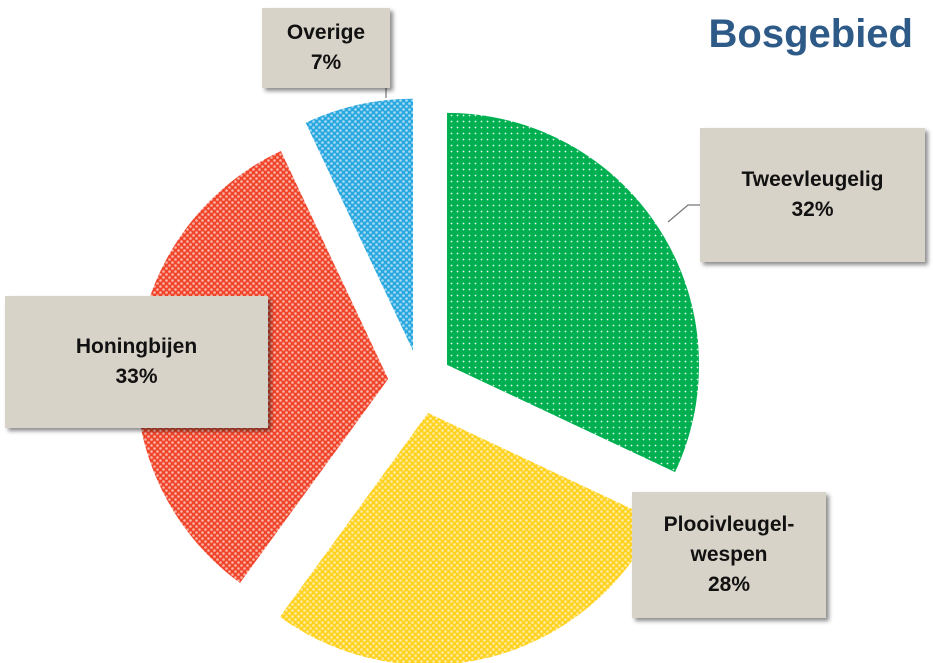 The height and width of the screenshot is (663, 933). What do you see at coordinates (136, 362) in the screenshot?
I see `data-label: Honingbijen 33%` at bounding box center [136, 362].